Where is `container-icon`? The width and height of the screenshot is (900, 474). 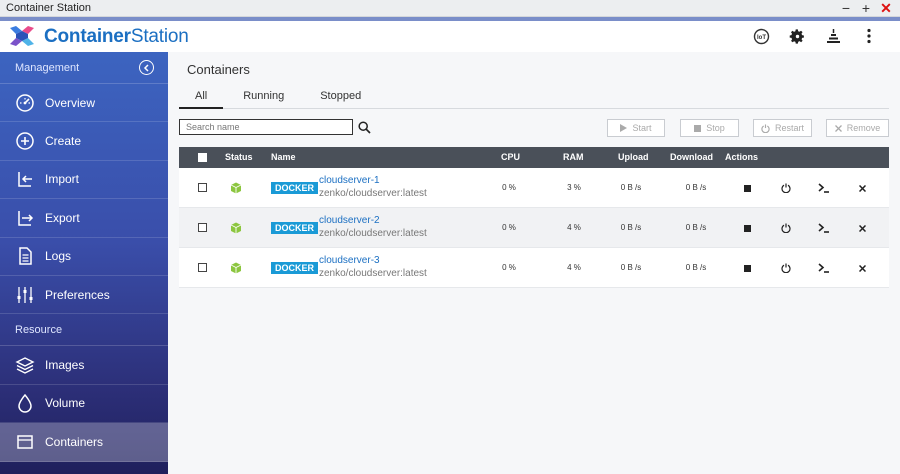 container-icon is located at coordinates (25, 442).